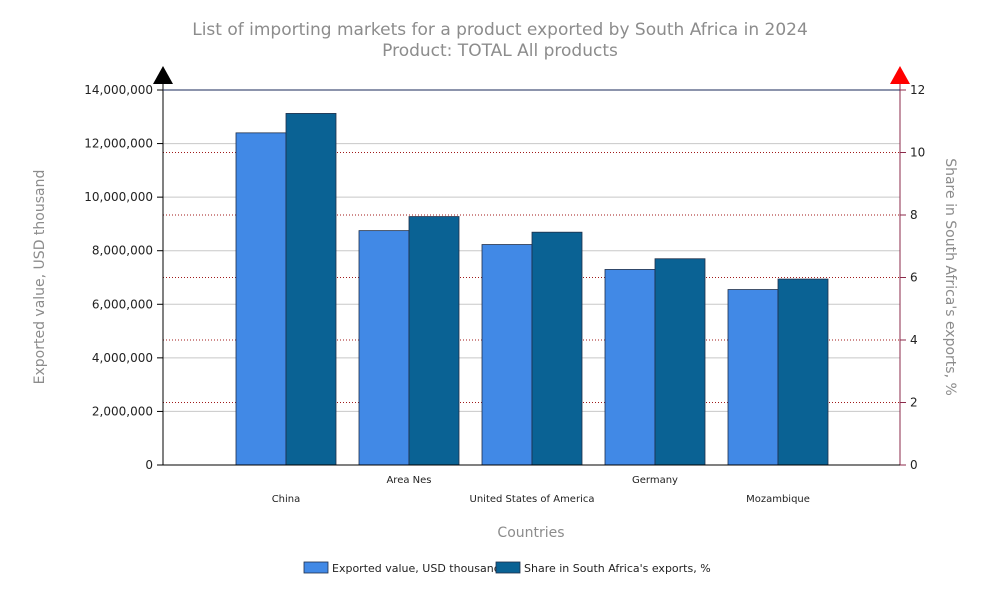  Describe the element at coordinates (122, 251) in the screenshot. I see `y-tick-label: 8,000,000` at that location.